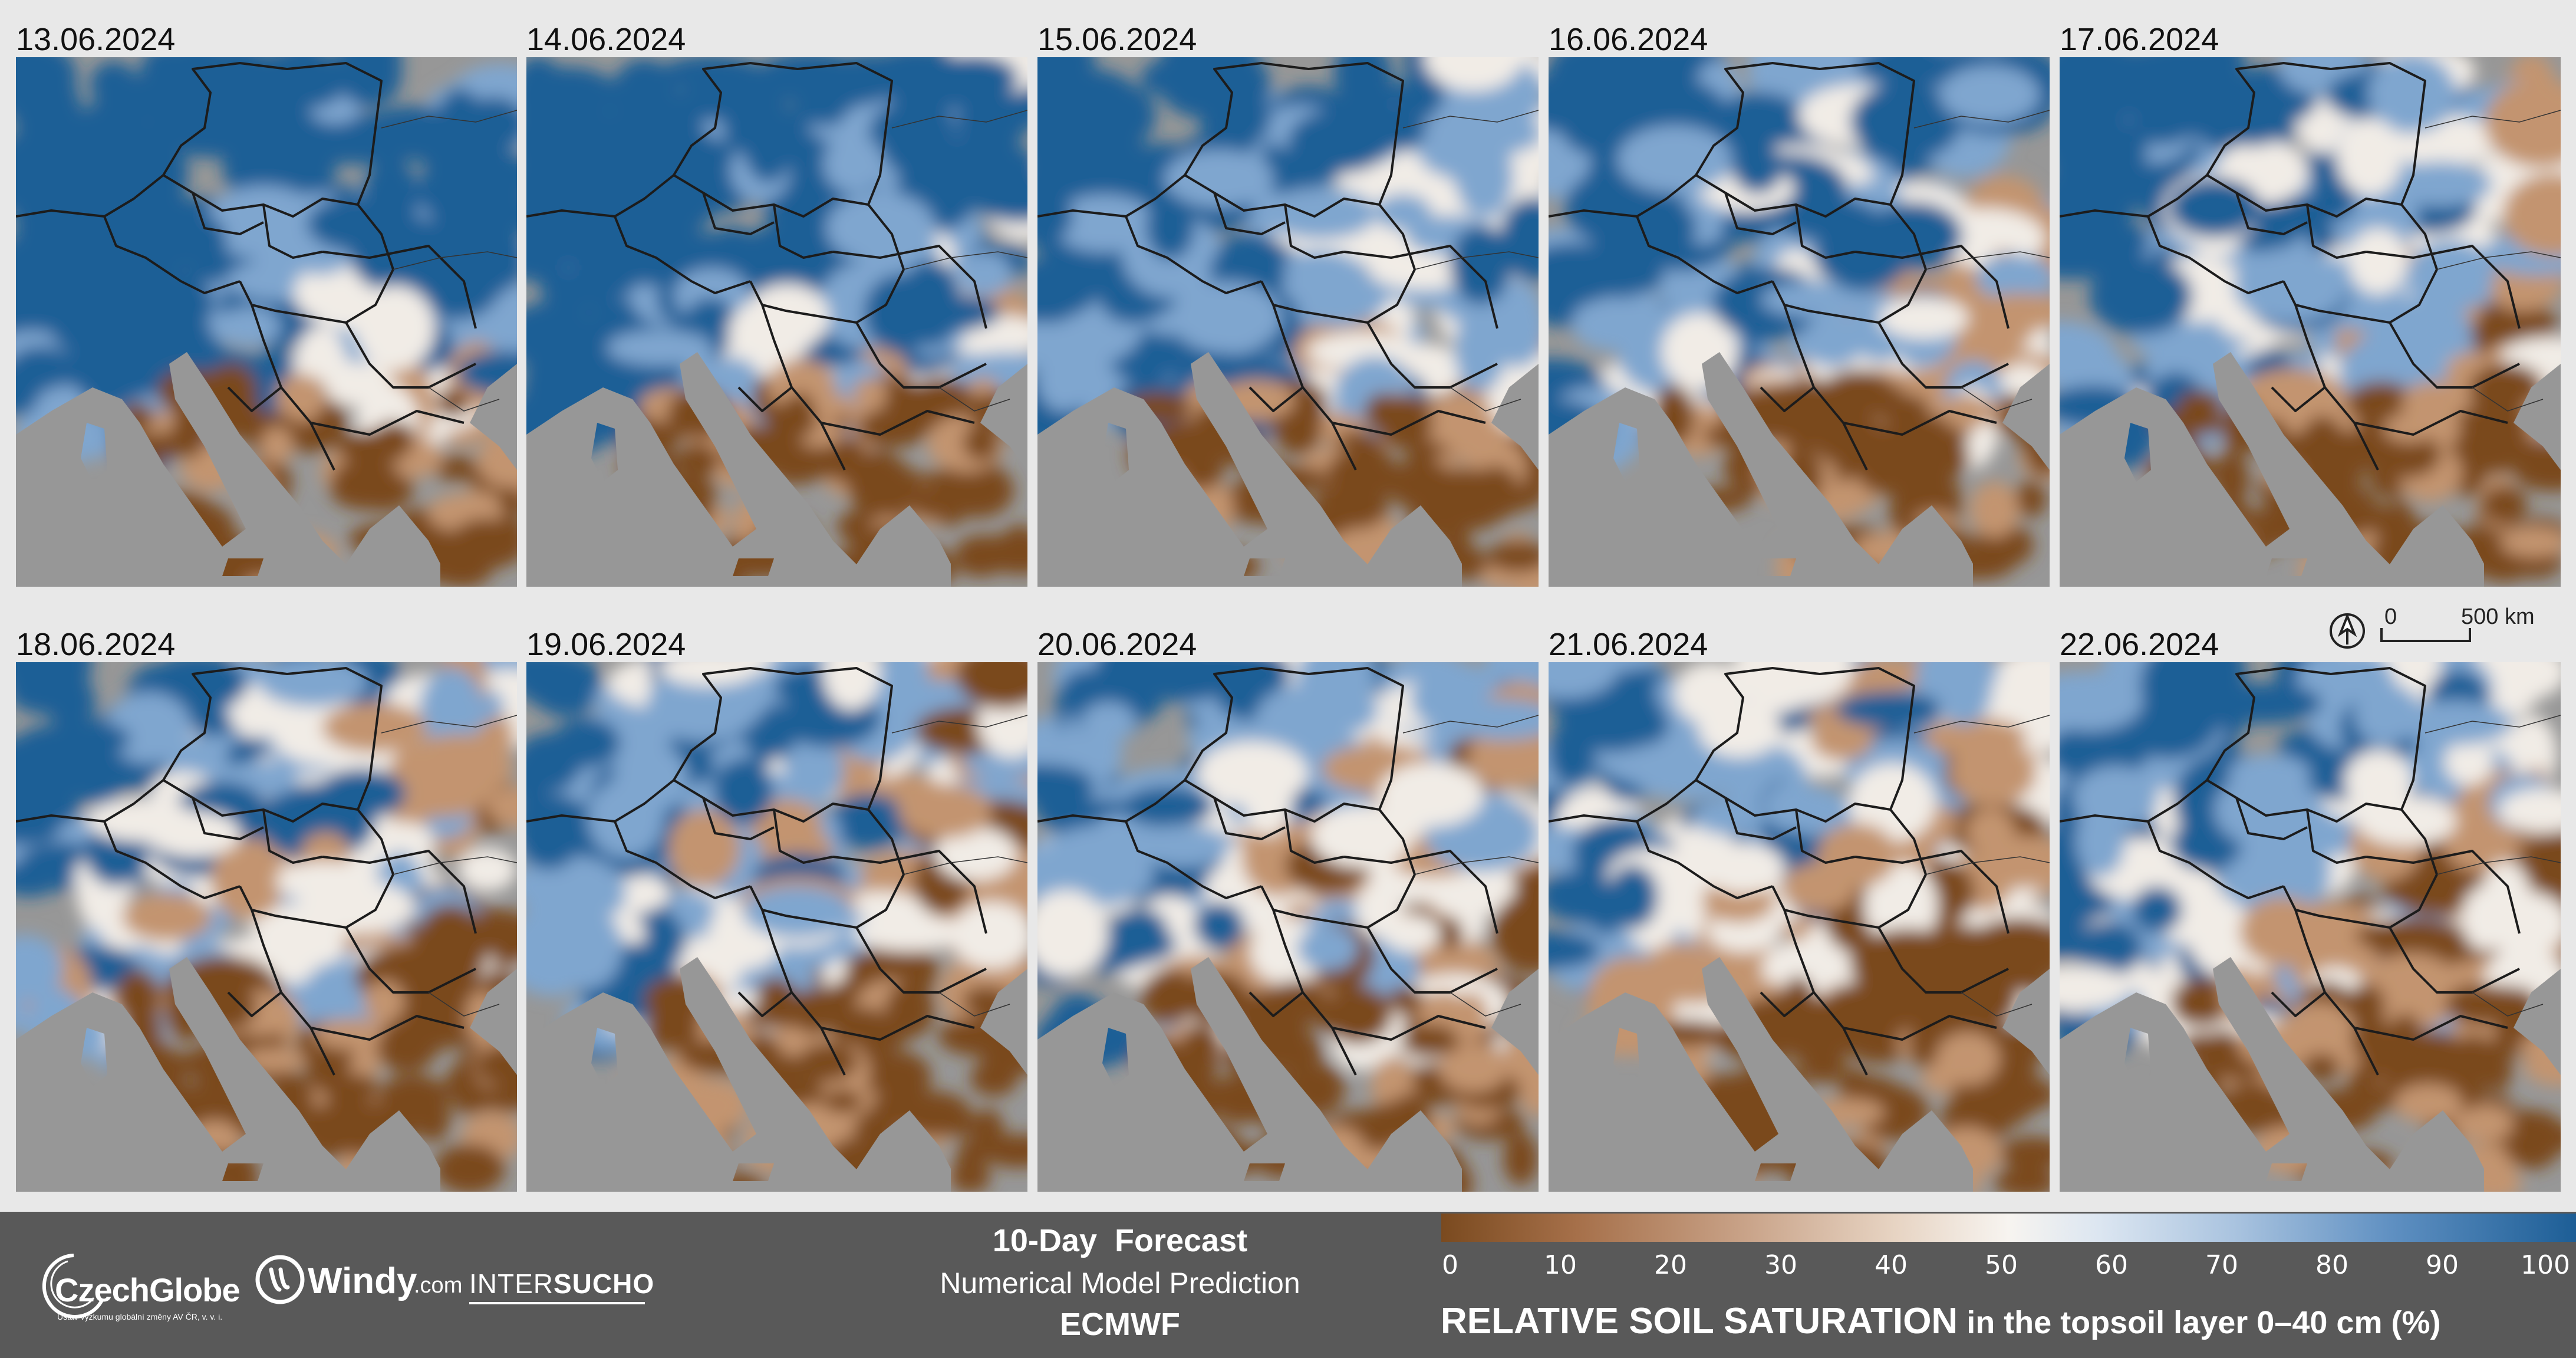  I want to click on map-panel: 19.06.2024, so click(776, 910).